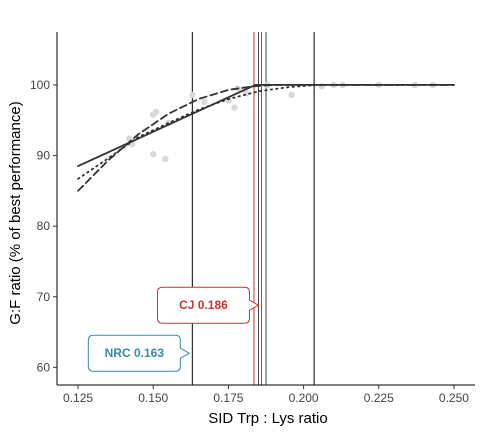 This screenshot has width=489, height=434. Describe the element at coordinates (135, 353) in the screenshot. I see `callout-label-1: NRC 0.163` at that location.